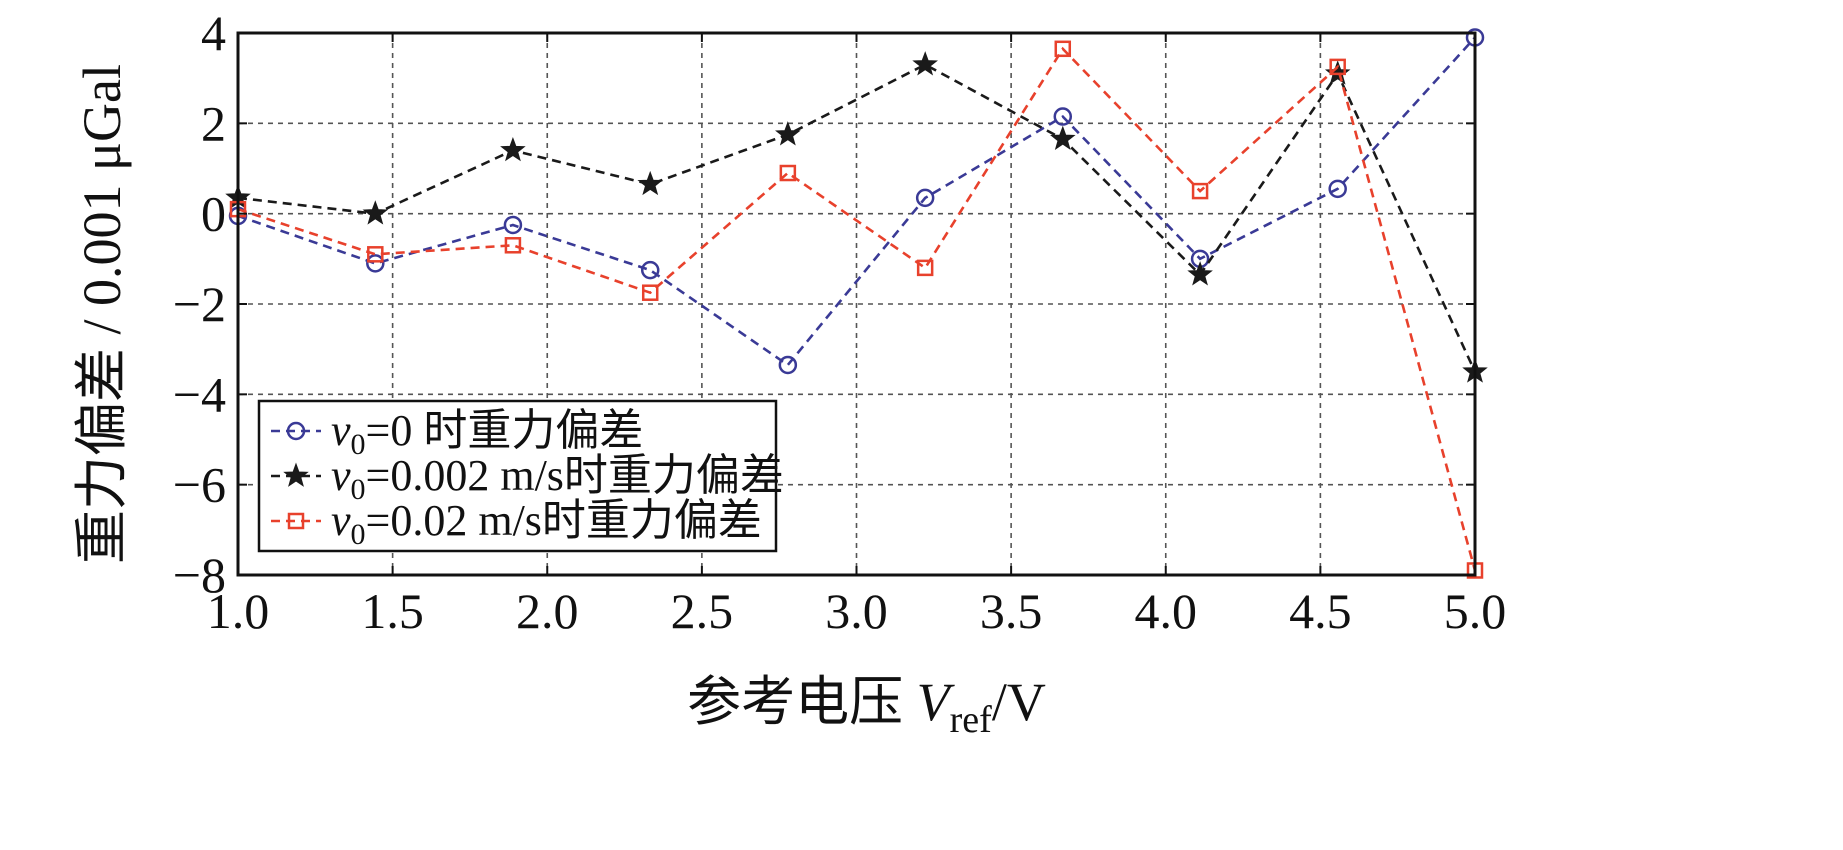 The image size is (1843, 850). I want to click on y-tick-label: −4, so click(199, 394).